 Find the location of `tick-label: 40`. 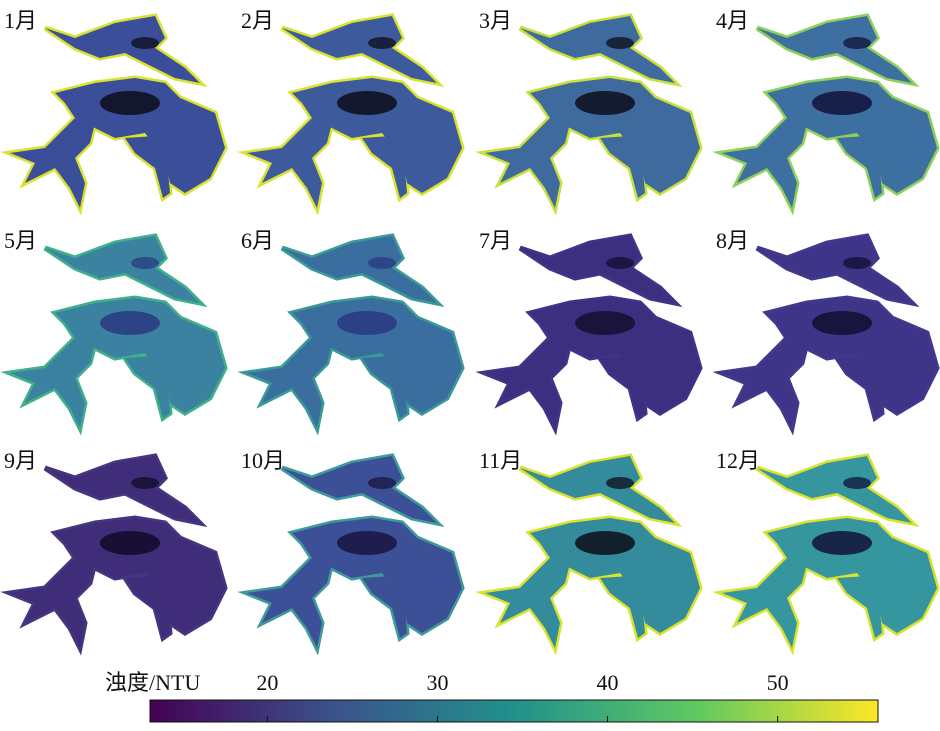

tick-label: 40 is located at coordinates (608, 682).